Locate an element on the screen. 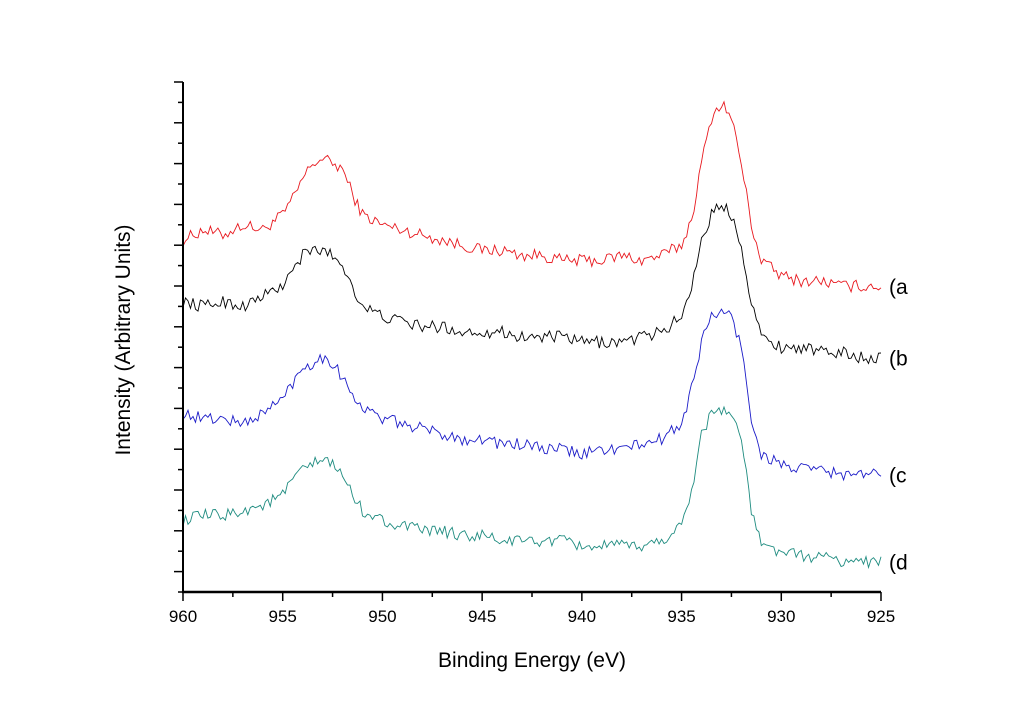  x-tick-label: 950 is located at coordinates (382, 616).